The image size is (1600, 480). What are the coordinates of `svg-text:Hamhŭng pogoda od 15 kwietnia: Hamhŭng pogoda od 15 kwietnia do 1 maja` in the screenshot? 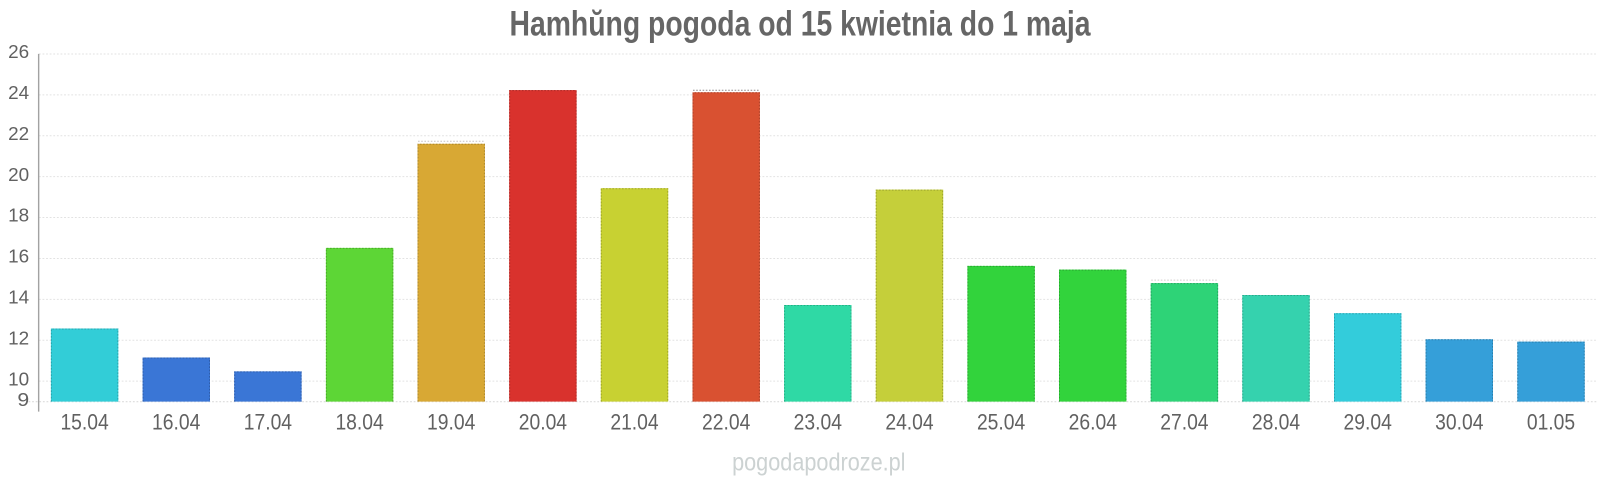 It's located at (800, 24).